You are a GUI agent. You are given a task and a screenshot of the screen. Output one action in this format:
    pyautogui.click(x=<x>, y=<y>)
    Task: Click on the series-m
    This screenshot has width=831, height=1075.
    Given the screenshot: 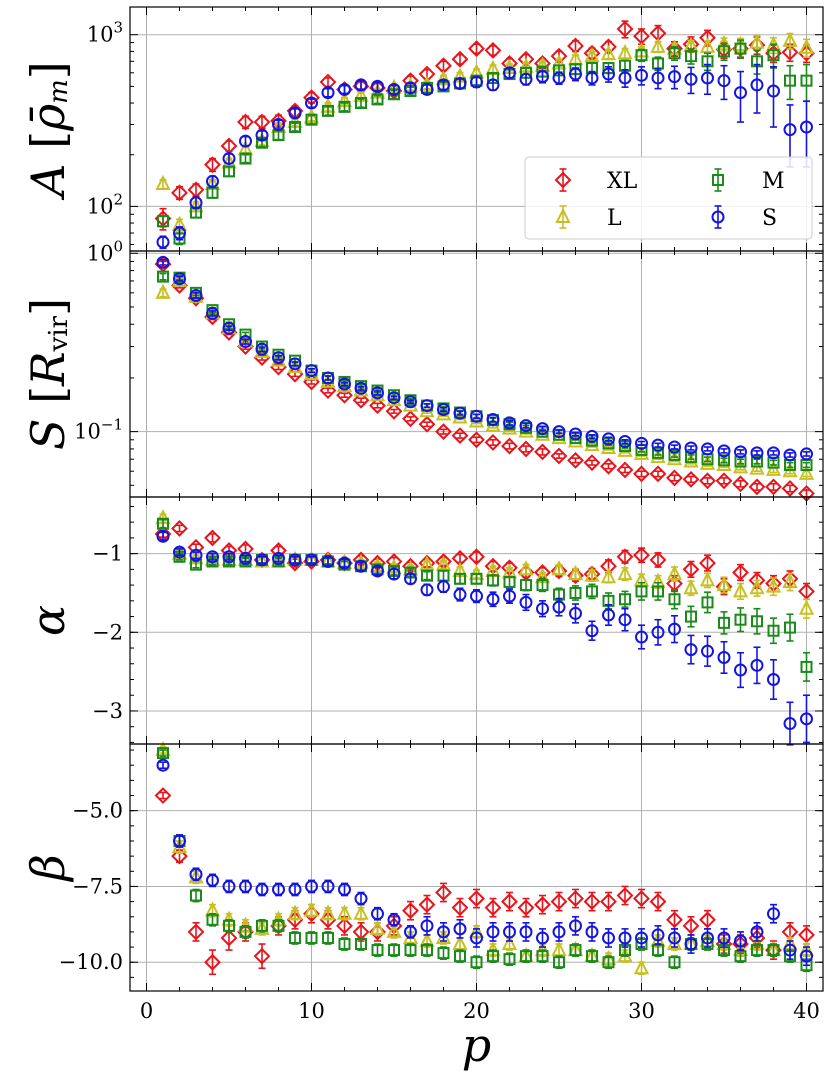 What is the action you would take?
    pyautogui.click(x=485, y=370)
    